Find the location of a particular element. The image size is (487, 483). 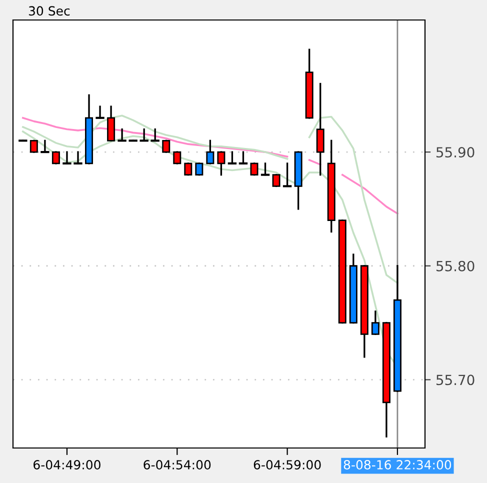

x-tick-label: 6-04:59:00 is located at coordinates (287, 465).